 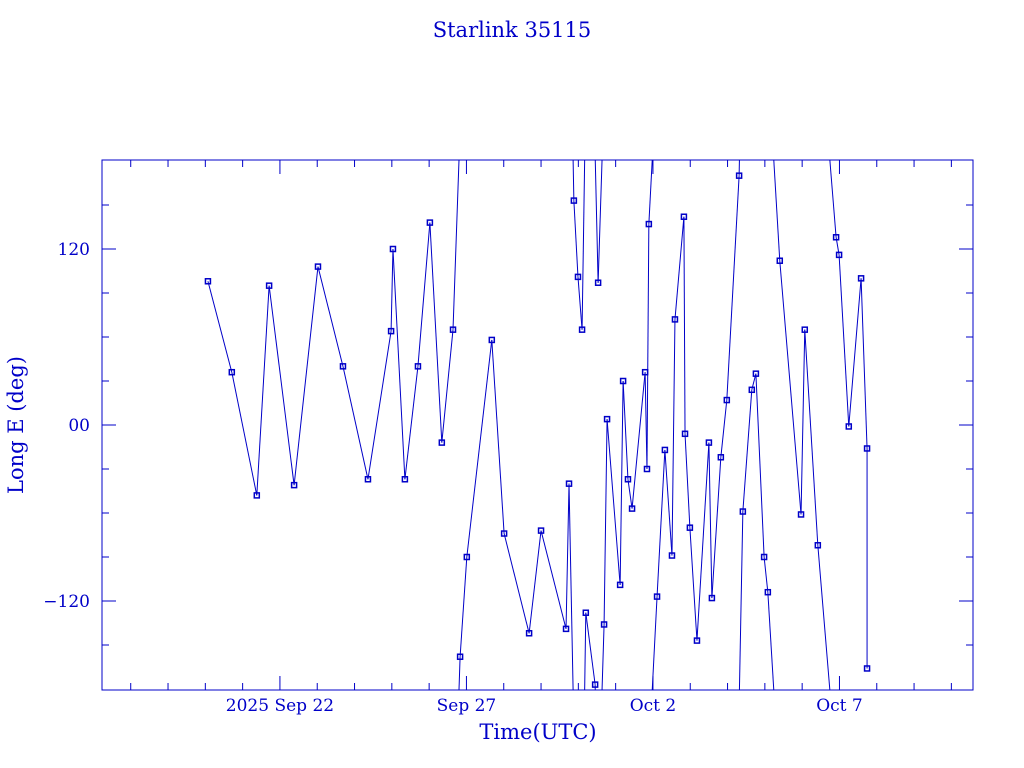 I want to click on y-axis-label: Long E (deg), so click(x=16, y=425).